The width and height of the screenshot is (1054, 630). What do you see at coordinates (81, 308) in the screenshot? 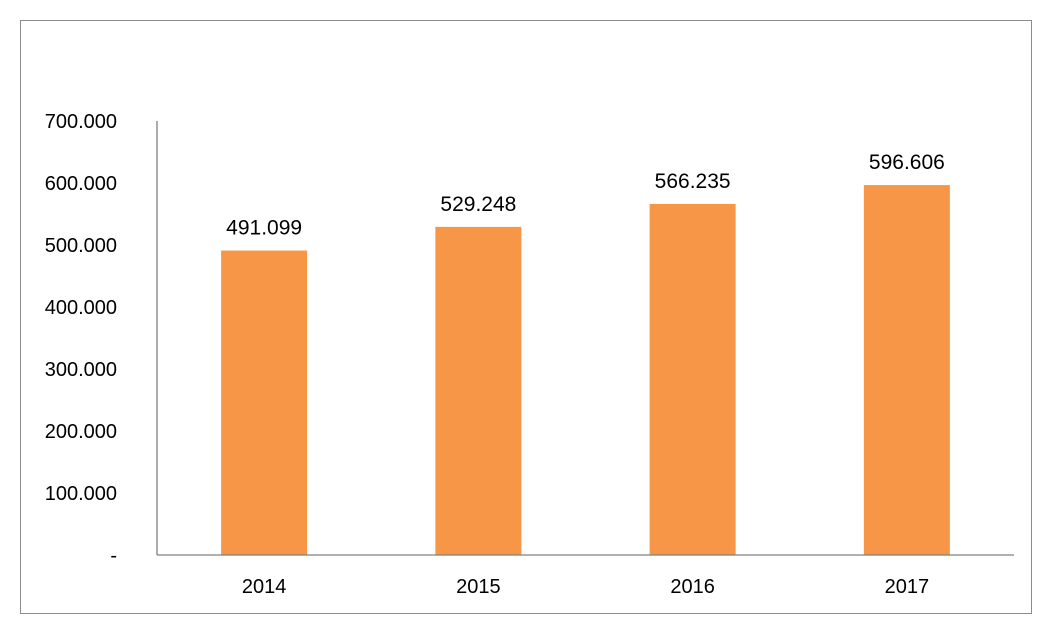
I see `y-tick-label: 400.000` at bounding box center [81, 308].